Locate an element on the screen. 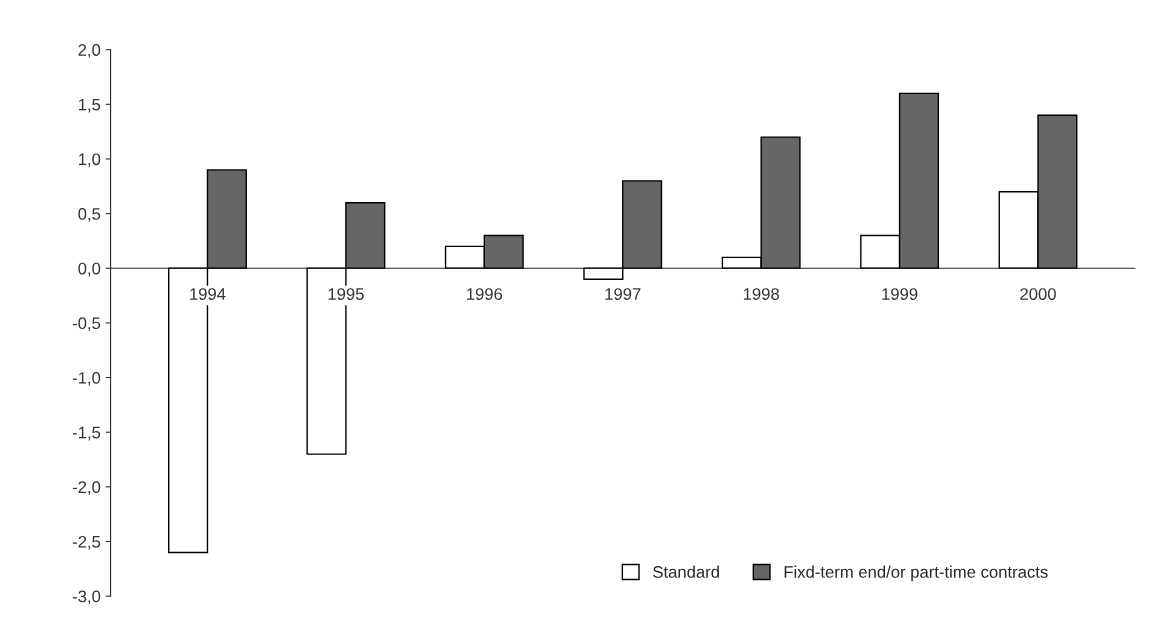  y-tick-label: 0,0 is located at coordinates (89, 269).